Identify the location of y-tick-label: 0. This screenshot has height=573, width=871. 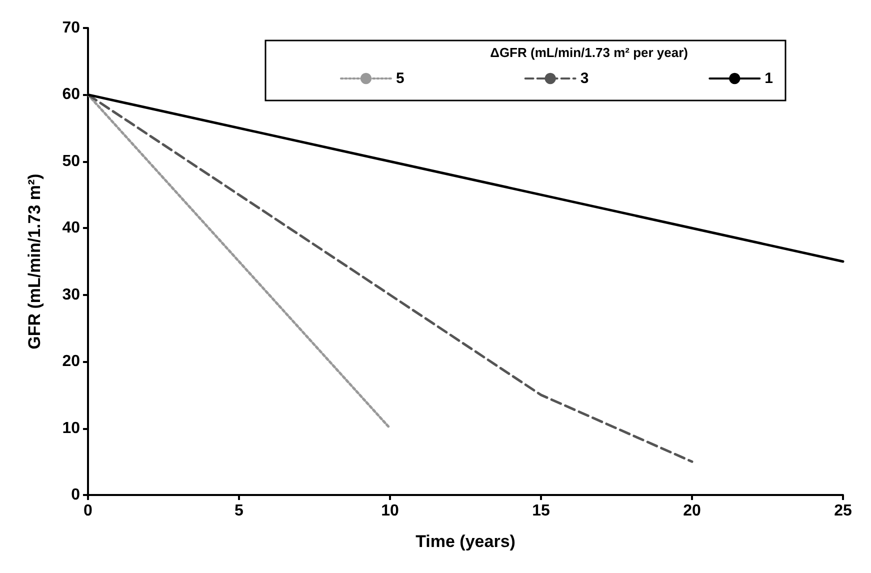
(75, 495).